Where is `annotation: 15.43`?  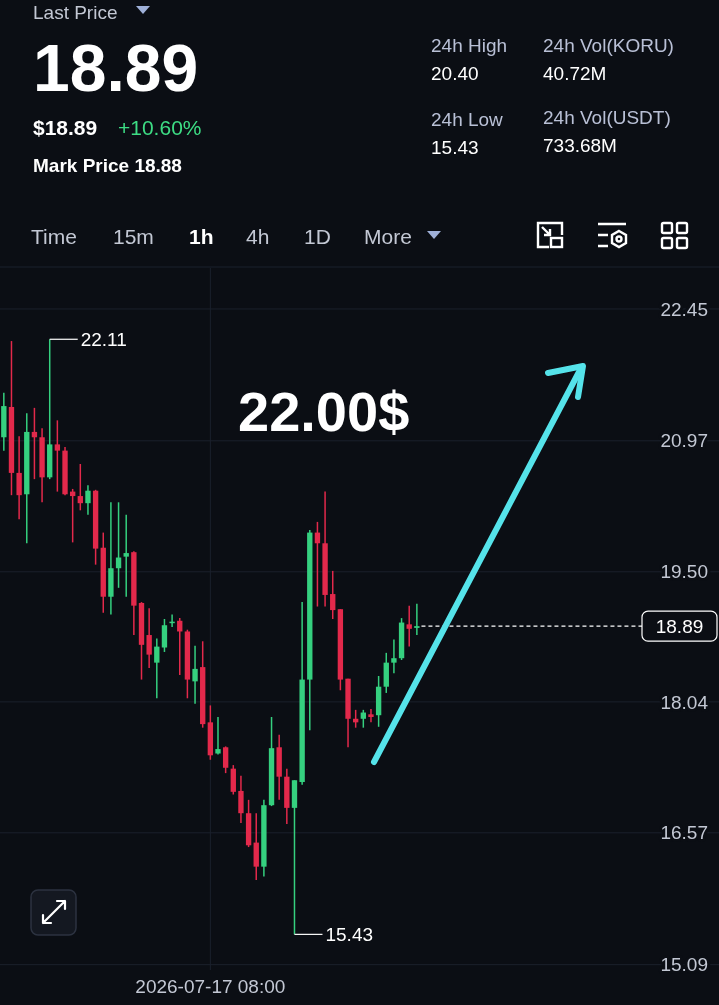
annotation: 15.43 is located at coordinates (349, 935).